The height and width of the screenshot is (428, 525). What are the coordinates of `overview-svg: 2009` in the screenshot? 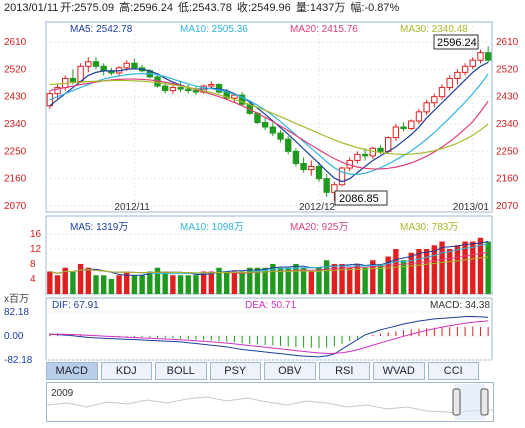 It's located at (269, 402).